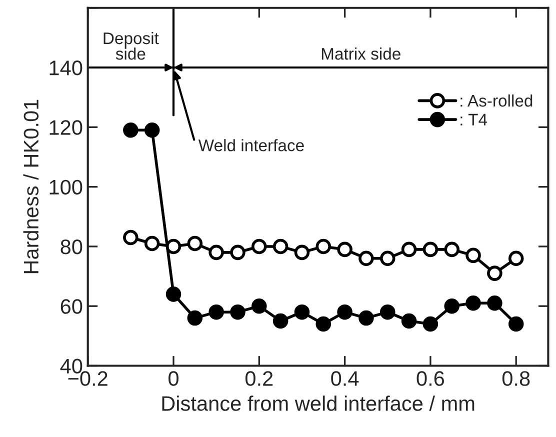 The width and height of the screenshot is (556, 437). I want to click on y-tick-label: 40, so click(71, 366).